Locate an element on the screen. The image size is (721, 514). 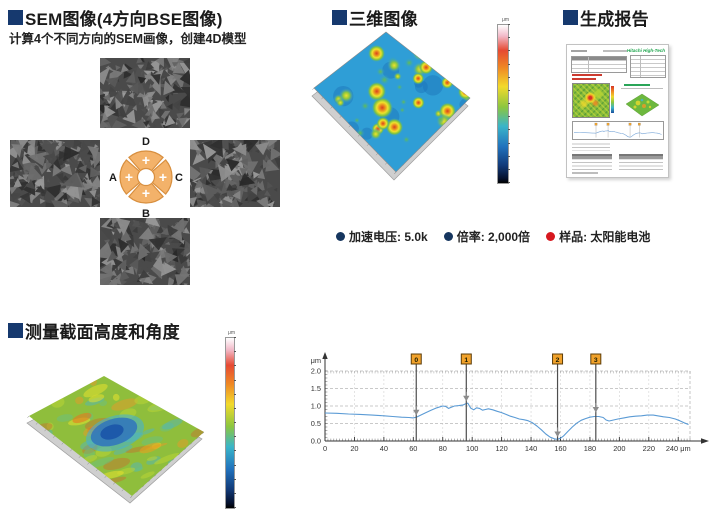
section-title-3d: 三维图像 is located at coordinates (375, 17).